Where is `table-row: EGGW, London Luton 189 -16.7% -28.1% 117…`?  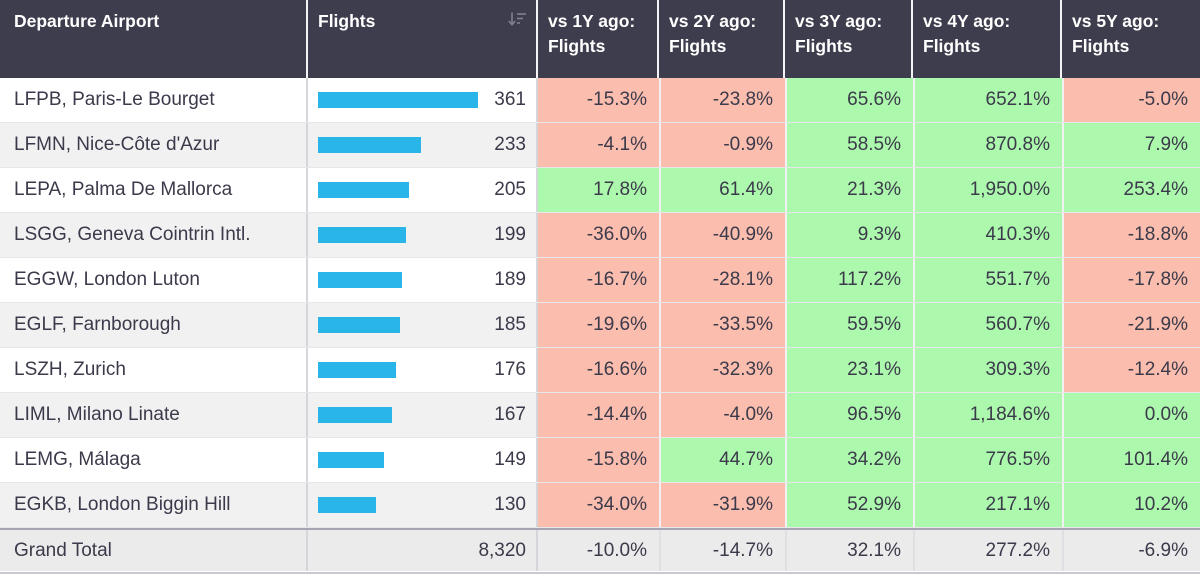 table-row: EGGW, London Luton 189 -16.7% -28.1% 117… is located at coordinates (600, 280).